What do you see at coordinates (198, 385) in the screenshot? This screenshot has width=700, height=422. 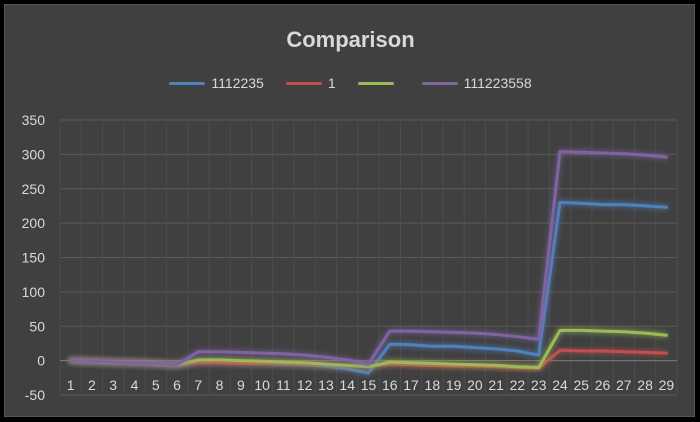 I see `x-tick-label: 7` at bounding box center [198, 385].